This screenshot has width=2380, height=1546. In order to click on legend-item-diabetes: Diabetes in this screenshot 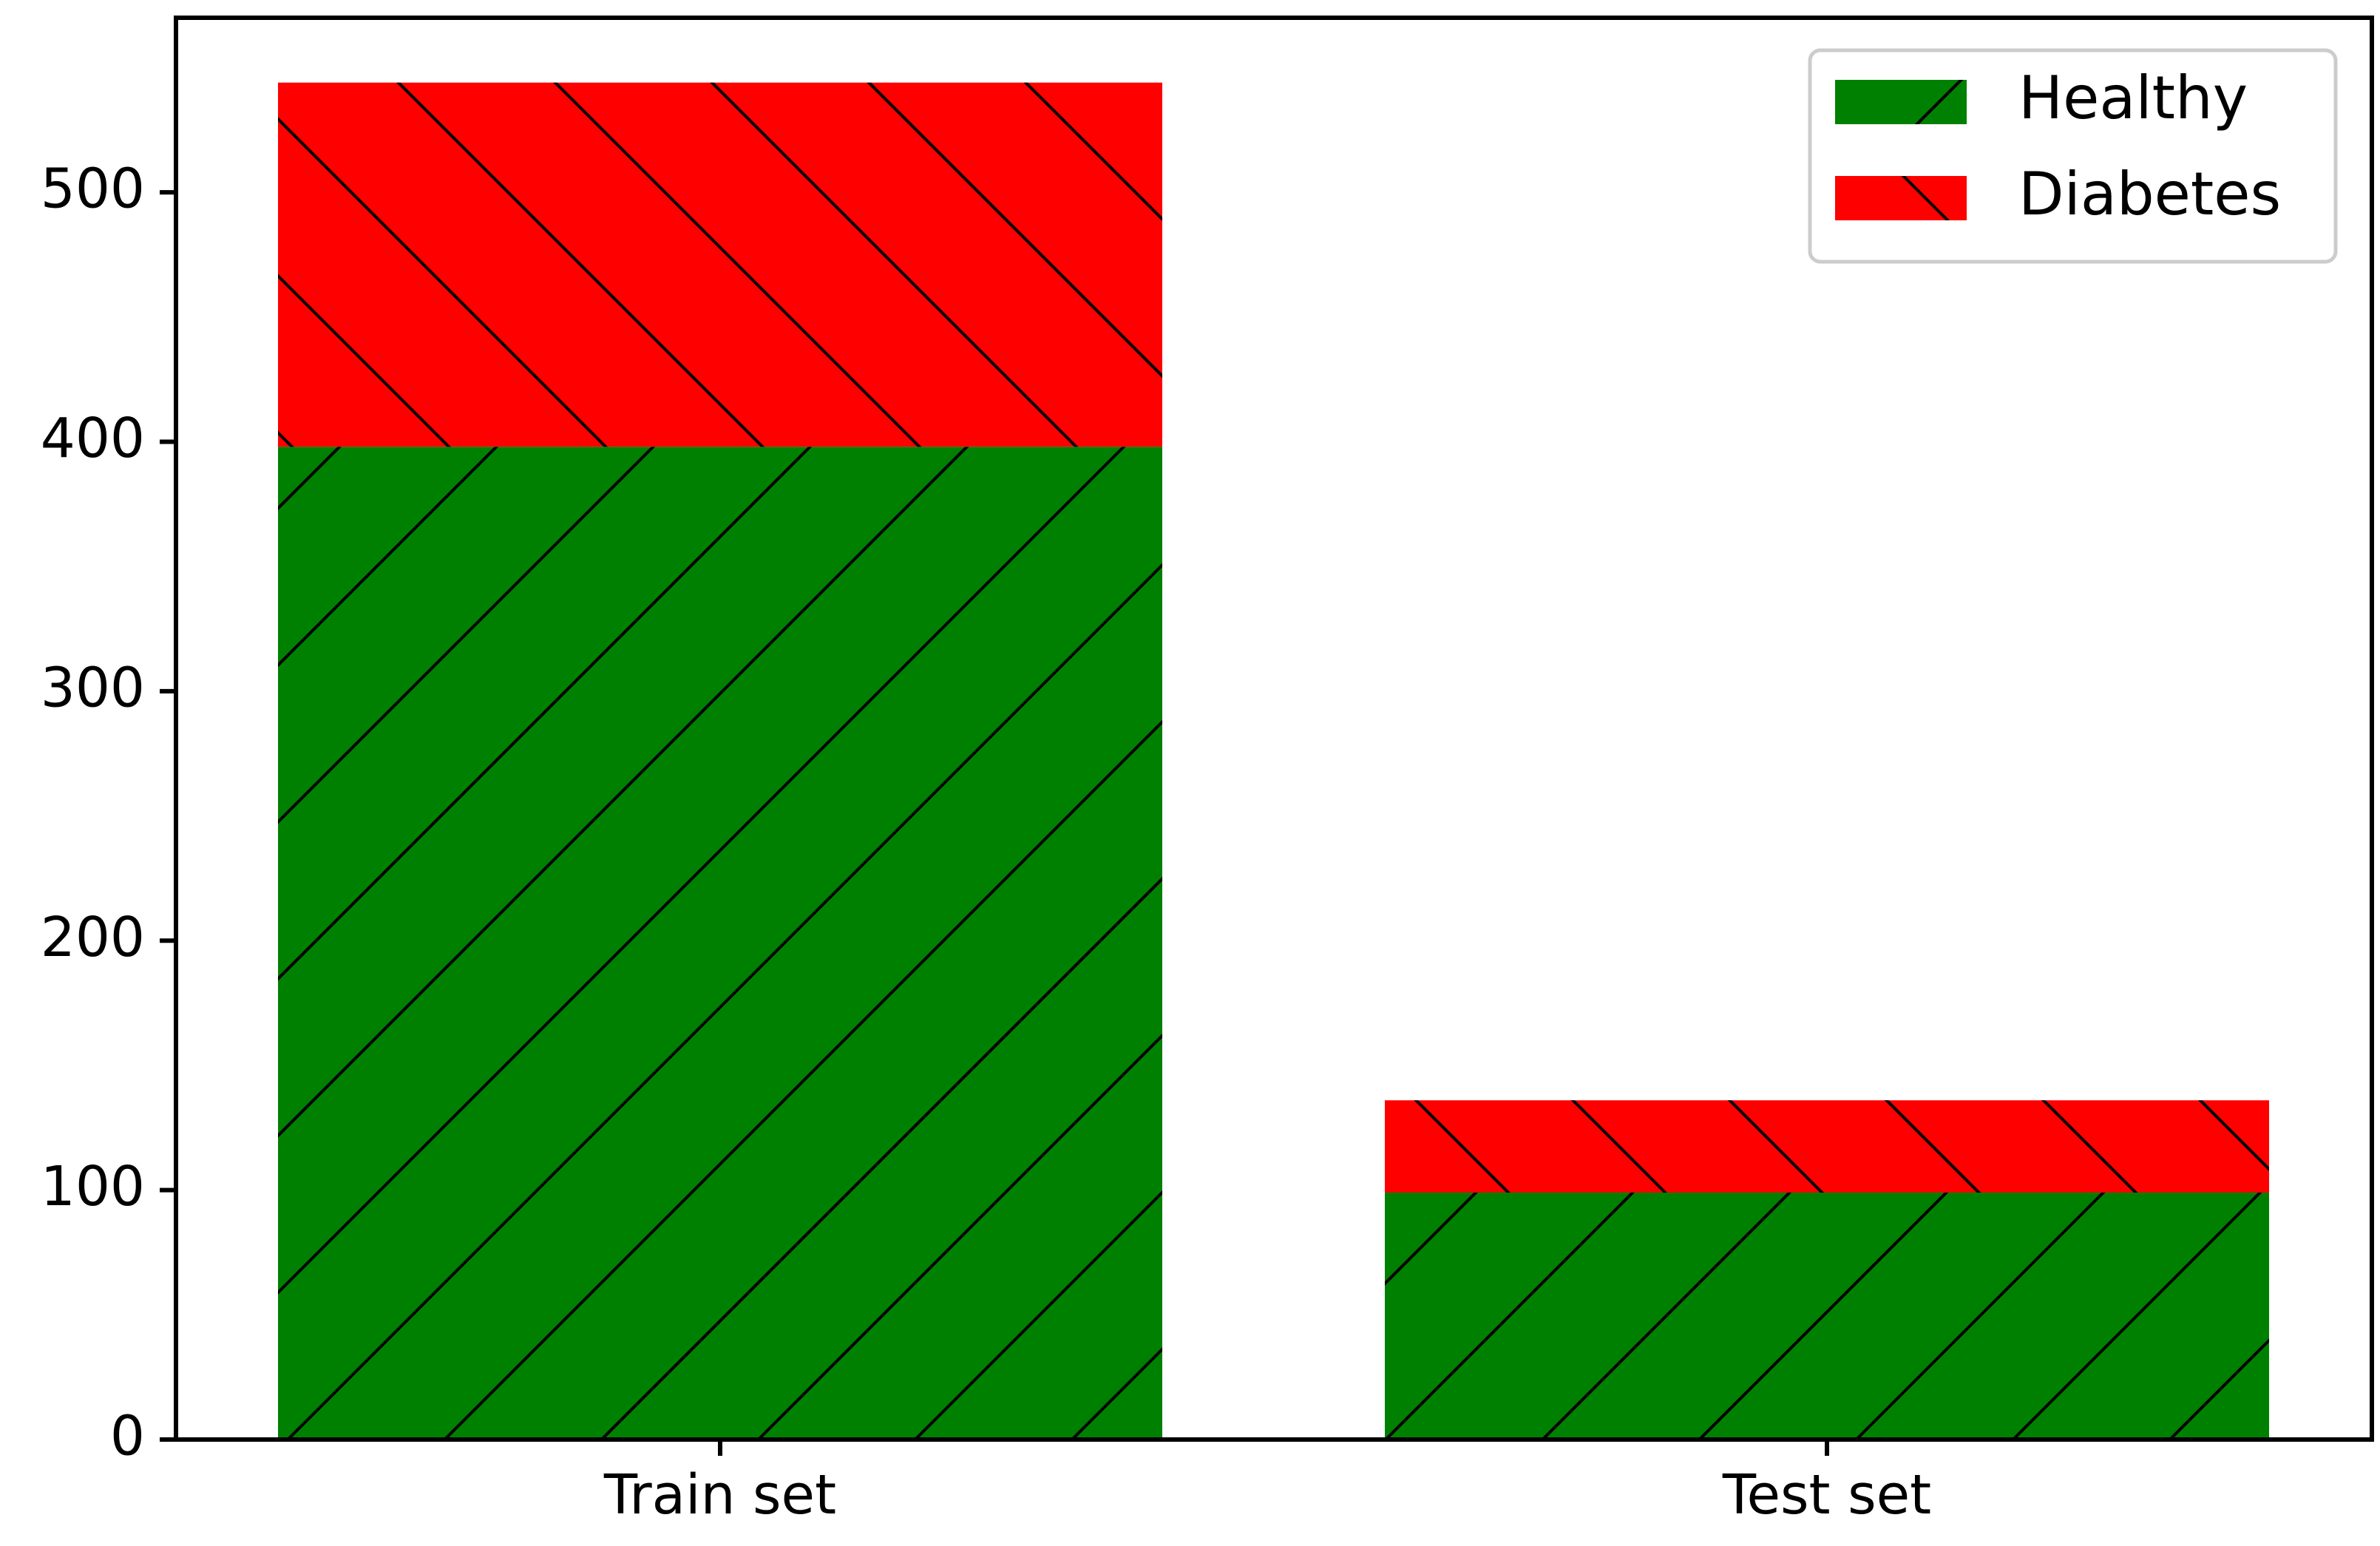, I will do `click(2058, 194)`.